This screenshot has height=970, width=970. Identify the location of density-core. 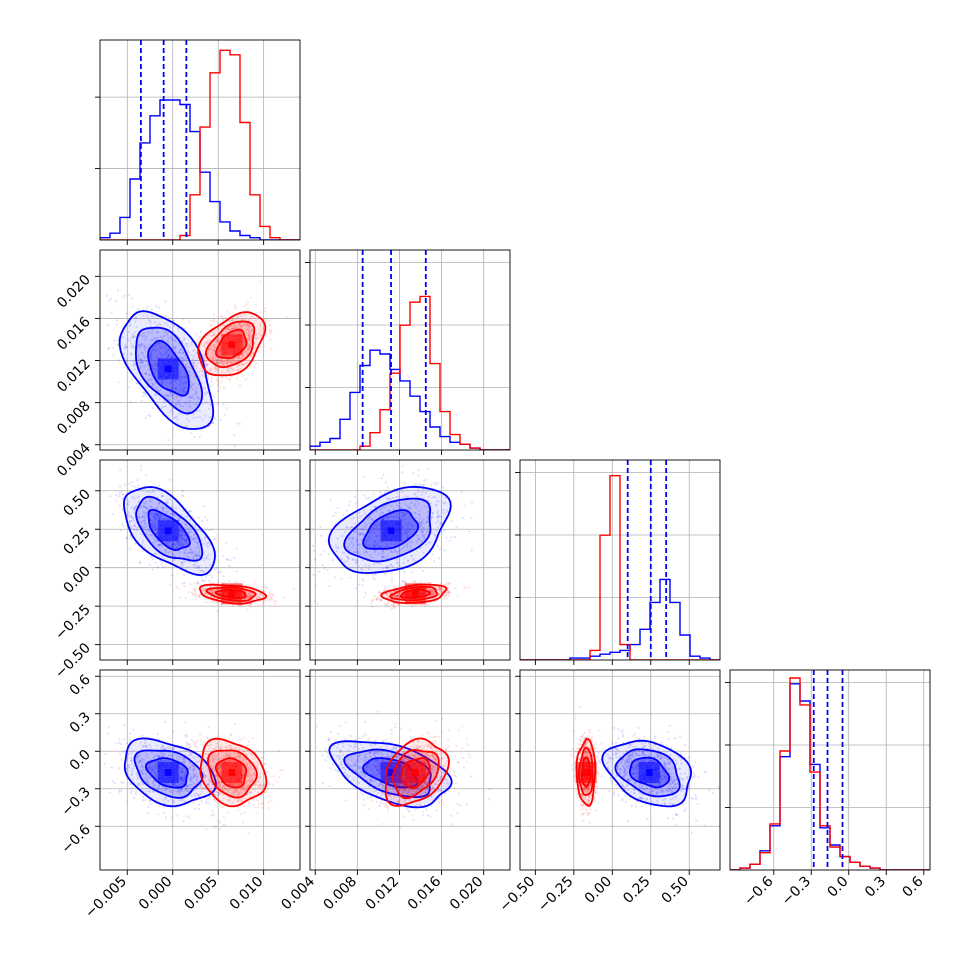
(391, 531).